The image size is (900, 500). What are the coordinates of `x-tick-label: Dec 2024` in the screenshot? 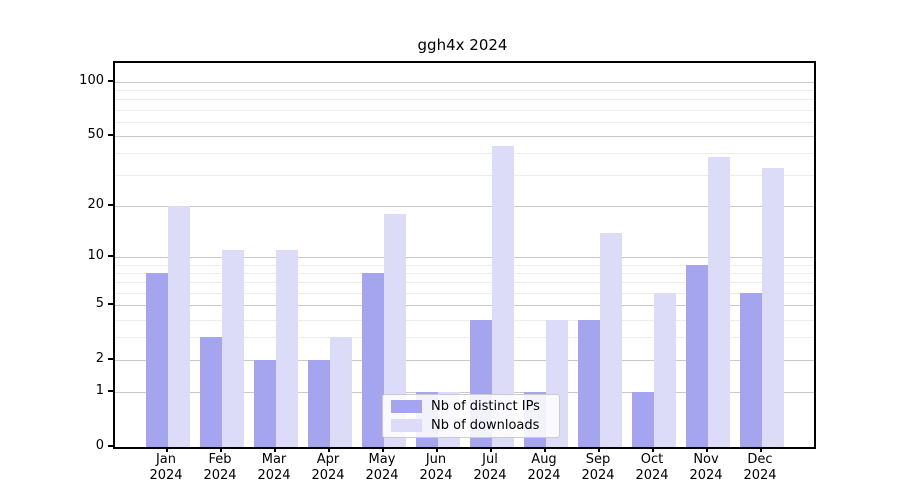 It's located at (760, 468).